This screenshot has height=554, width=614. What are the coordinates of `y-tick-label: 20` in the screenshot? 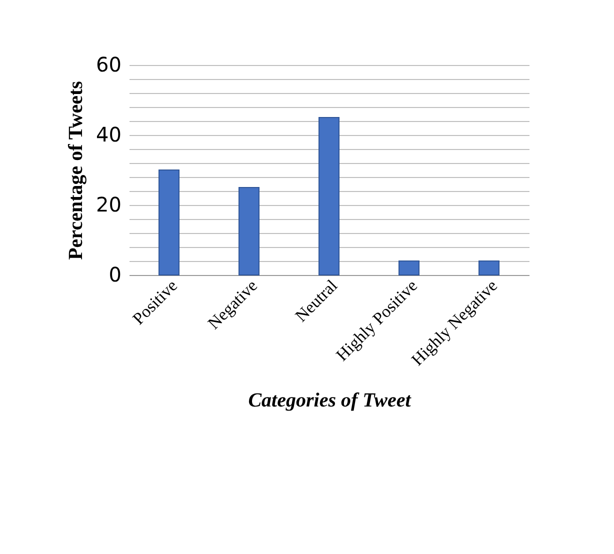 It's located at (109, 204).